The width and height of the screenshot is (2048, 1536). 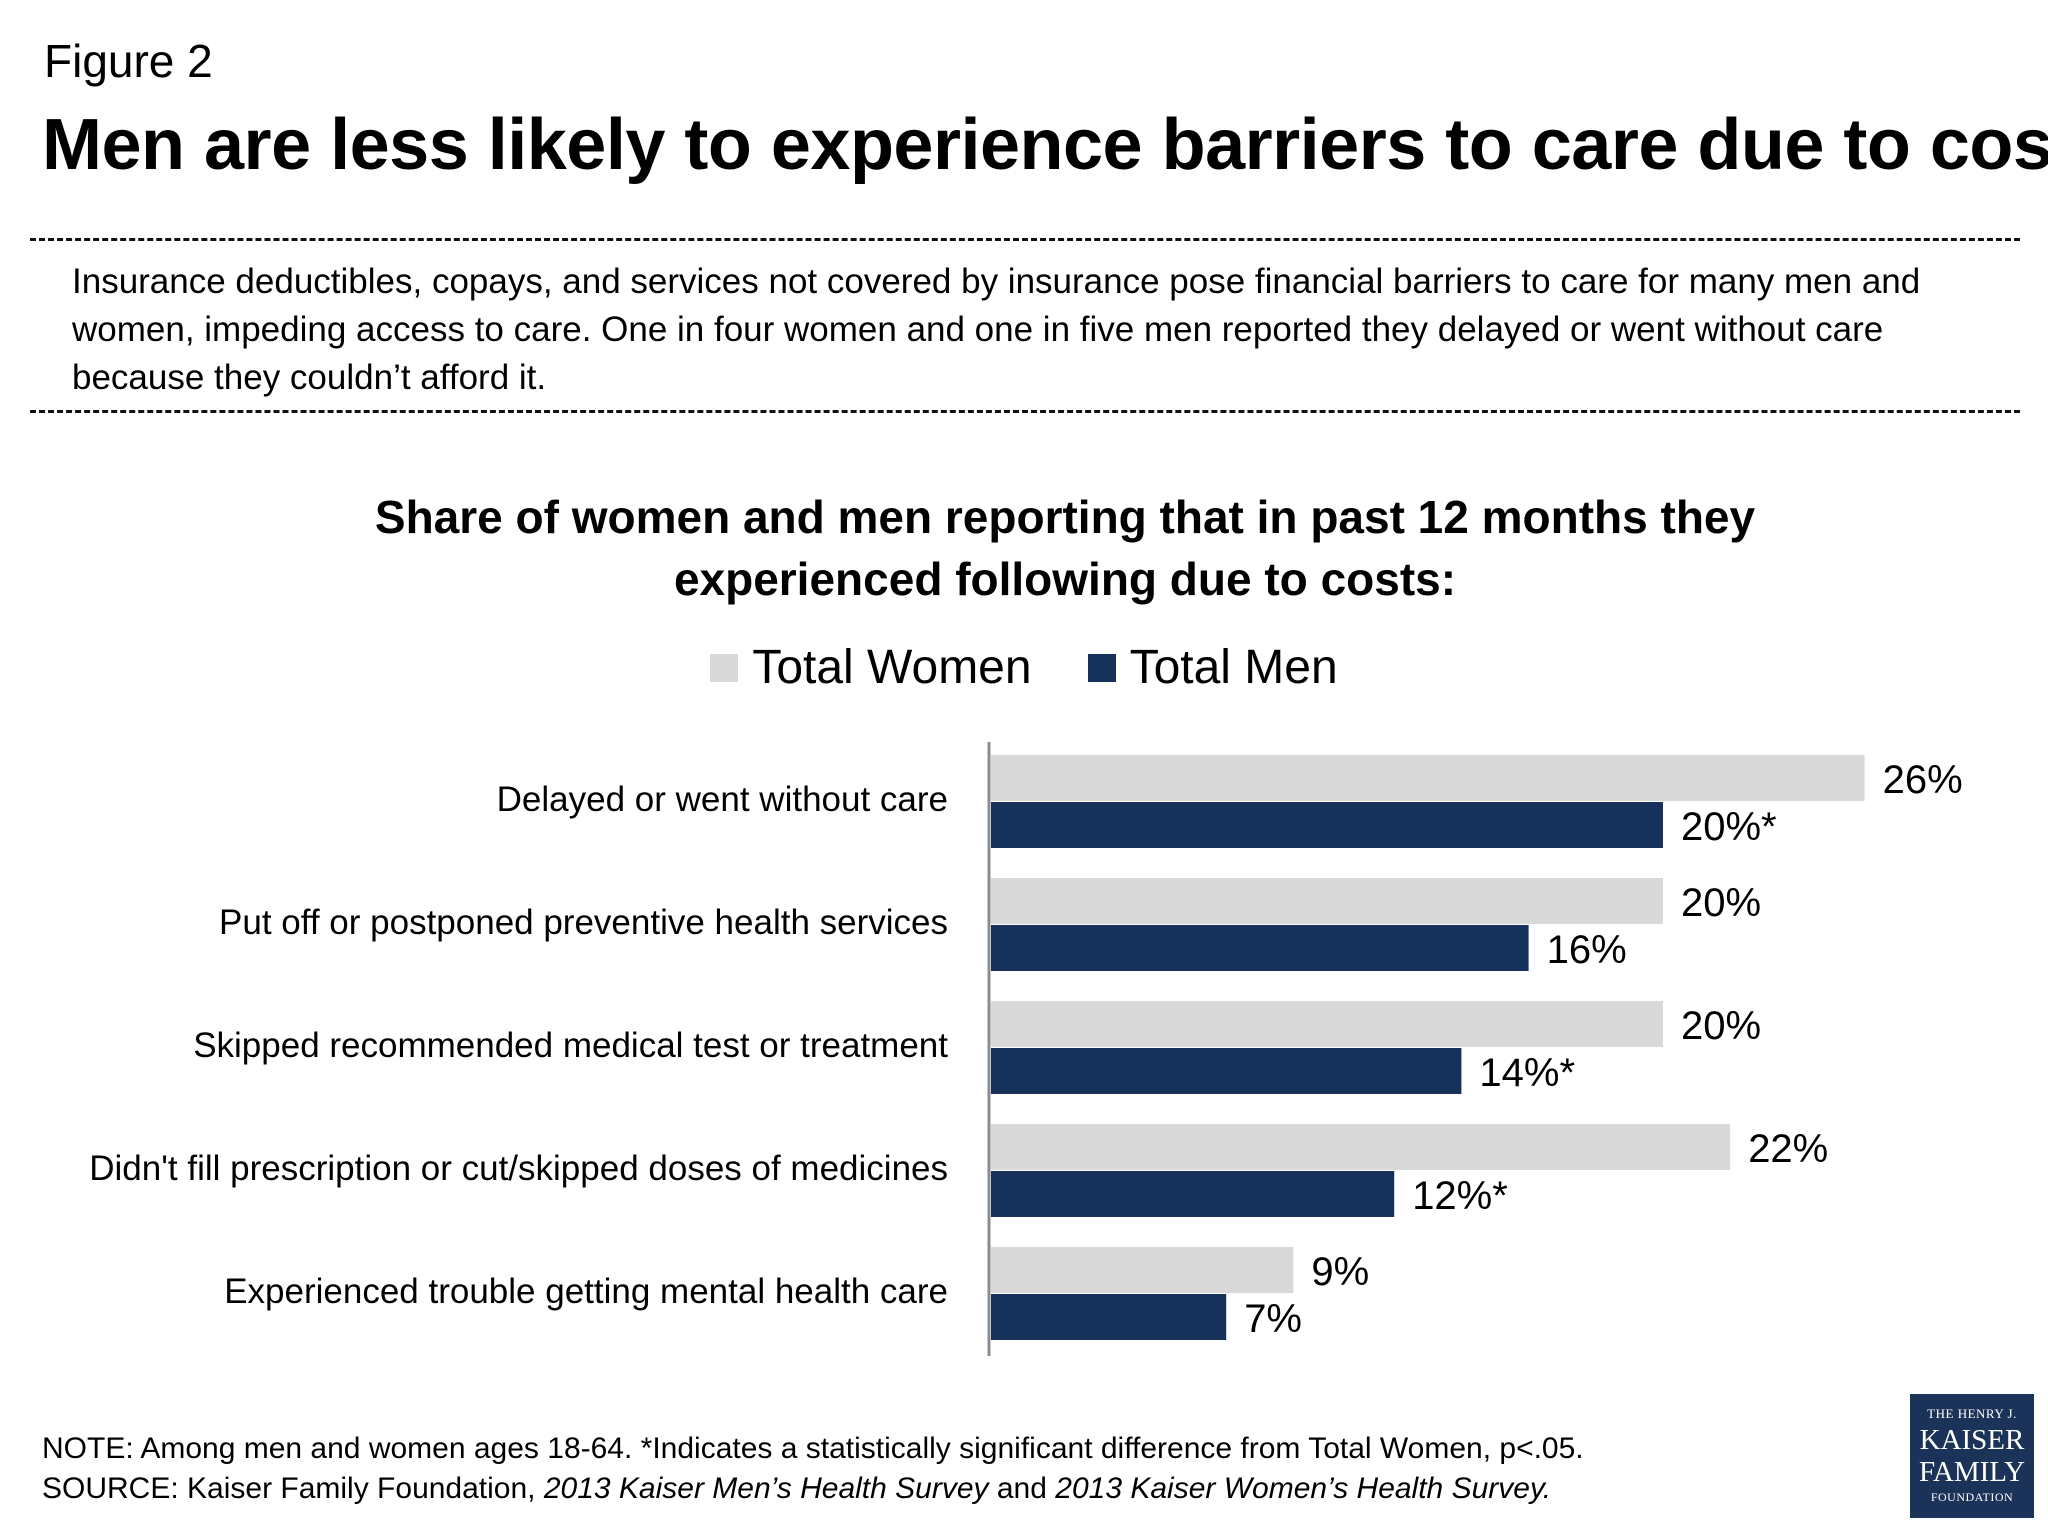 I want to click on source-and: and, so click(x=1022, y=1488).